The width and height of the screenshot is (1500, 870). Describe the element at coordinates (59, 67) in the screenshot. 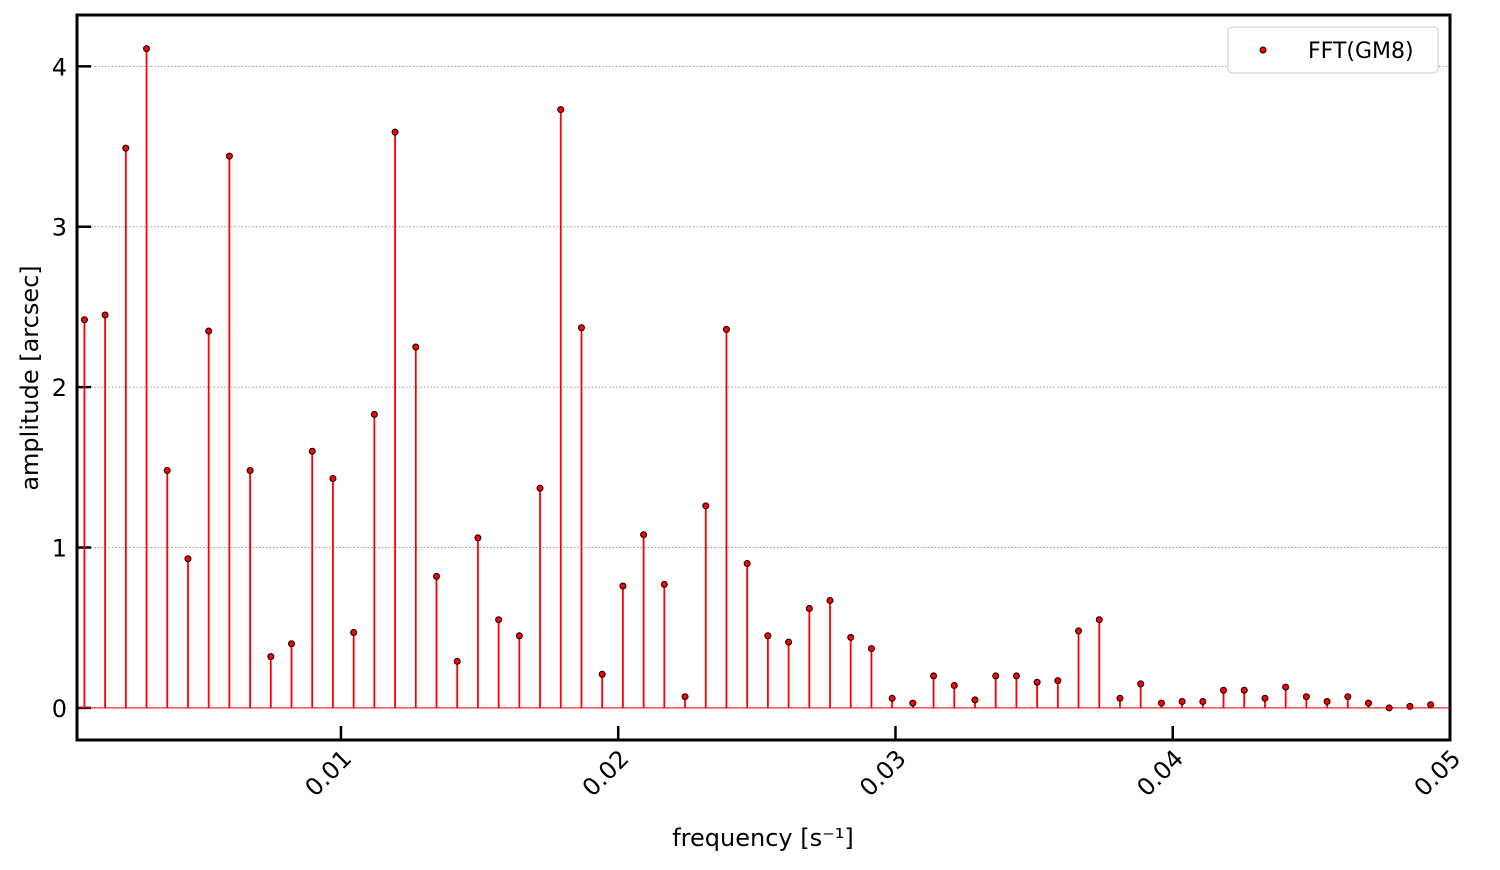

I see `y-tick-label: 4` at that location.